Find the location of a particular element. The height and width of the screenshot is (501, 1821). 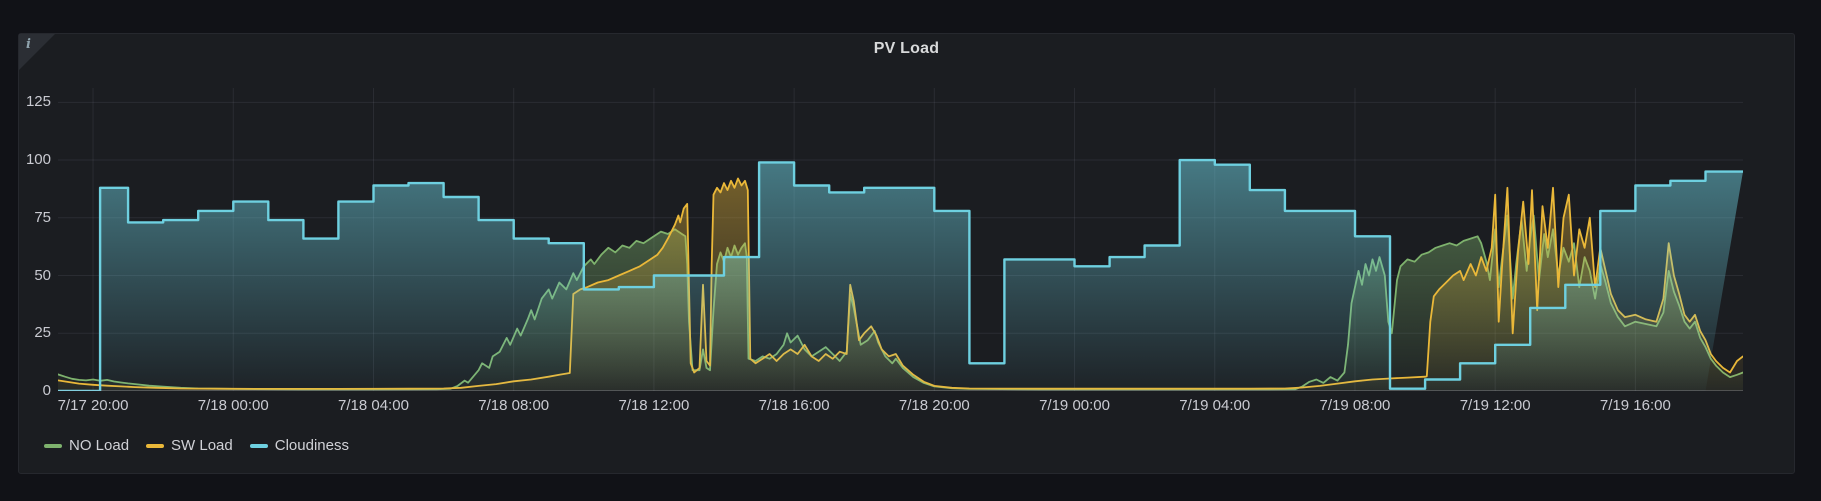

legend-swatch-sw-load is located at coordinates (155, 445).